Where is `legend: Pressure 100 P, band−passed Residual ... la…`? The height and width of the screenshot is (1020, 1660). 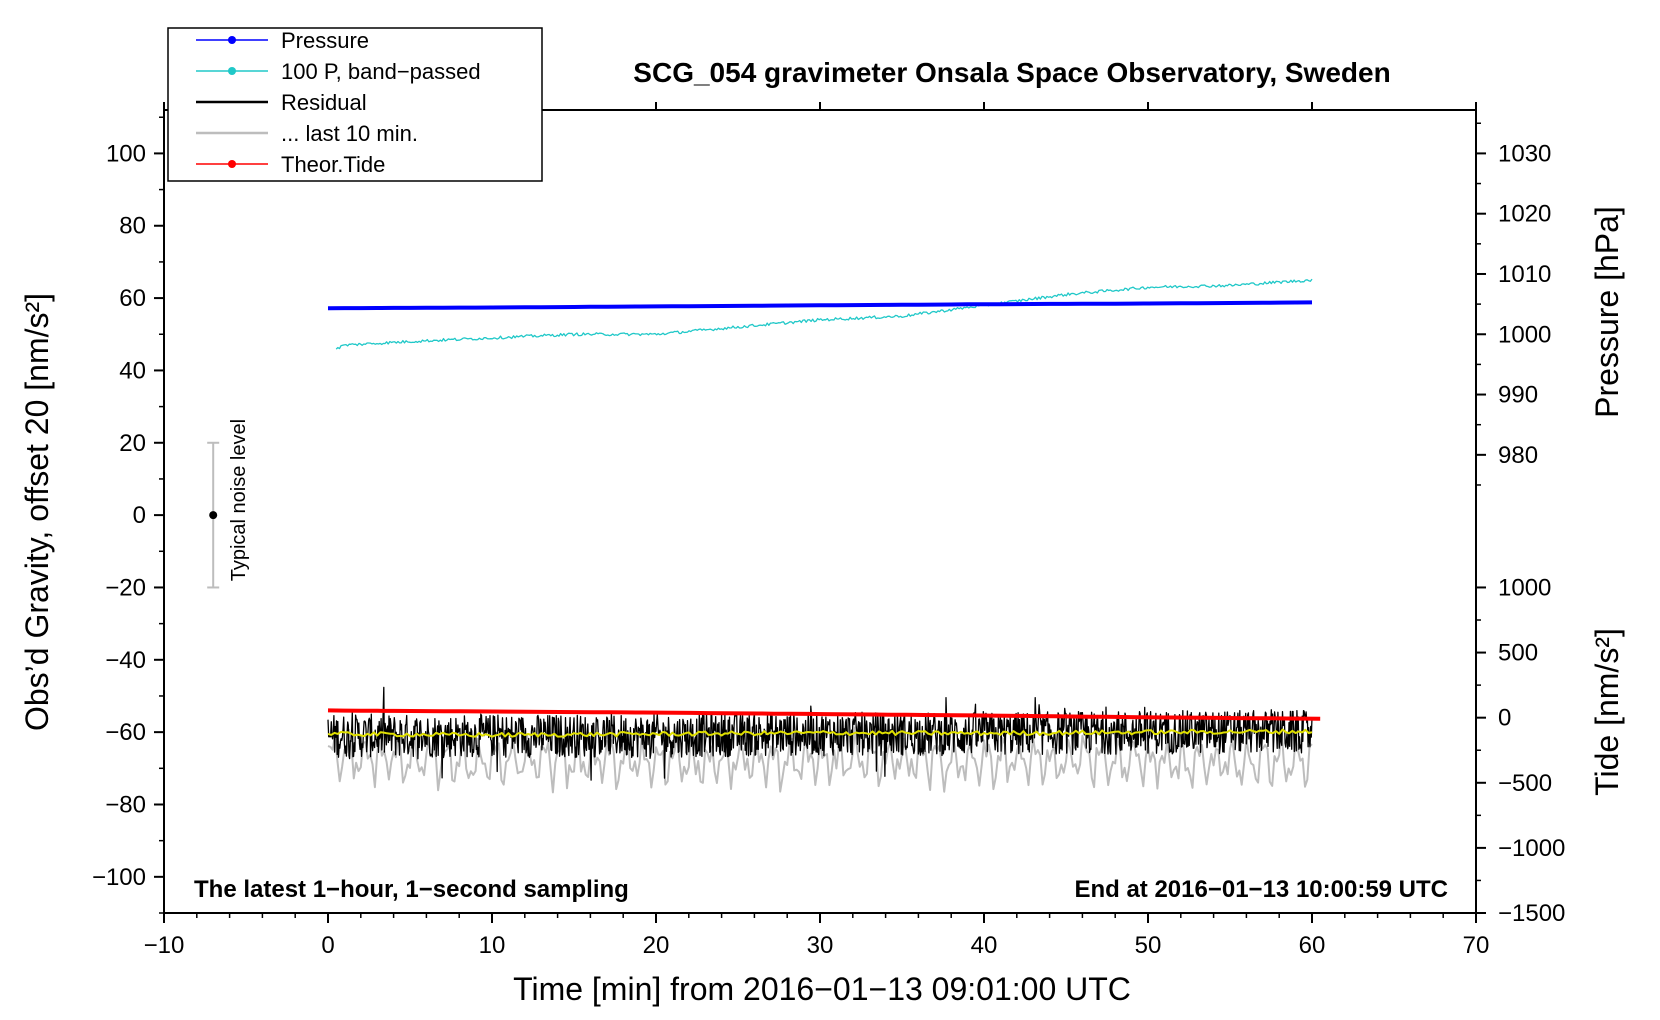
legend: Pressure 100 P, band−passed Residual ... la… is located at coordinates (355, 104).